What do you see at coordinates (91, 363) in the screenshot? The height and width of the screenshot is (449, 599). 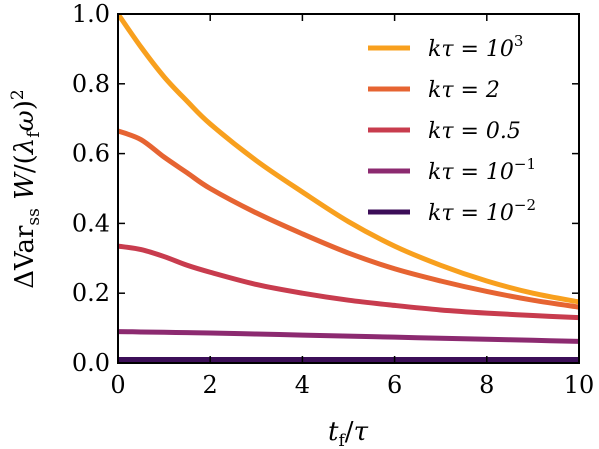 I see `y-tick-label: 0.0` at bounding box center [91, 363].